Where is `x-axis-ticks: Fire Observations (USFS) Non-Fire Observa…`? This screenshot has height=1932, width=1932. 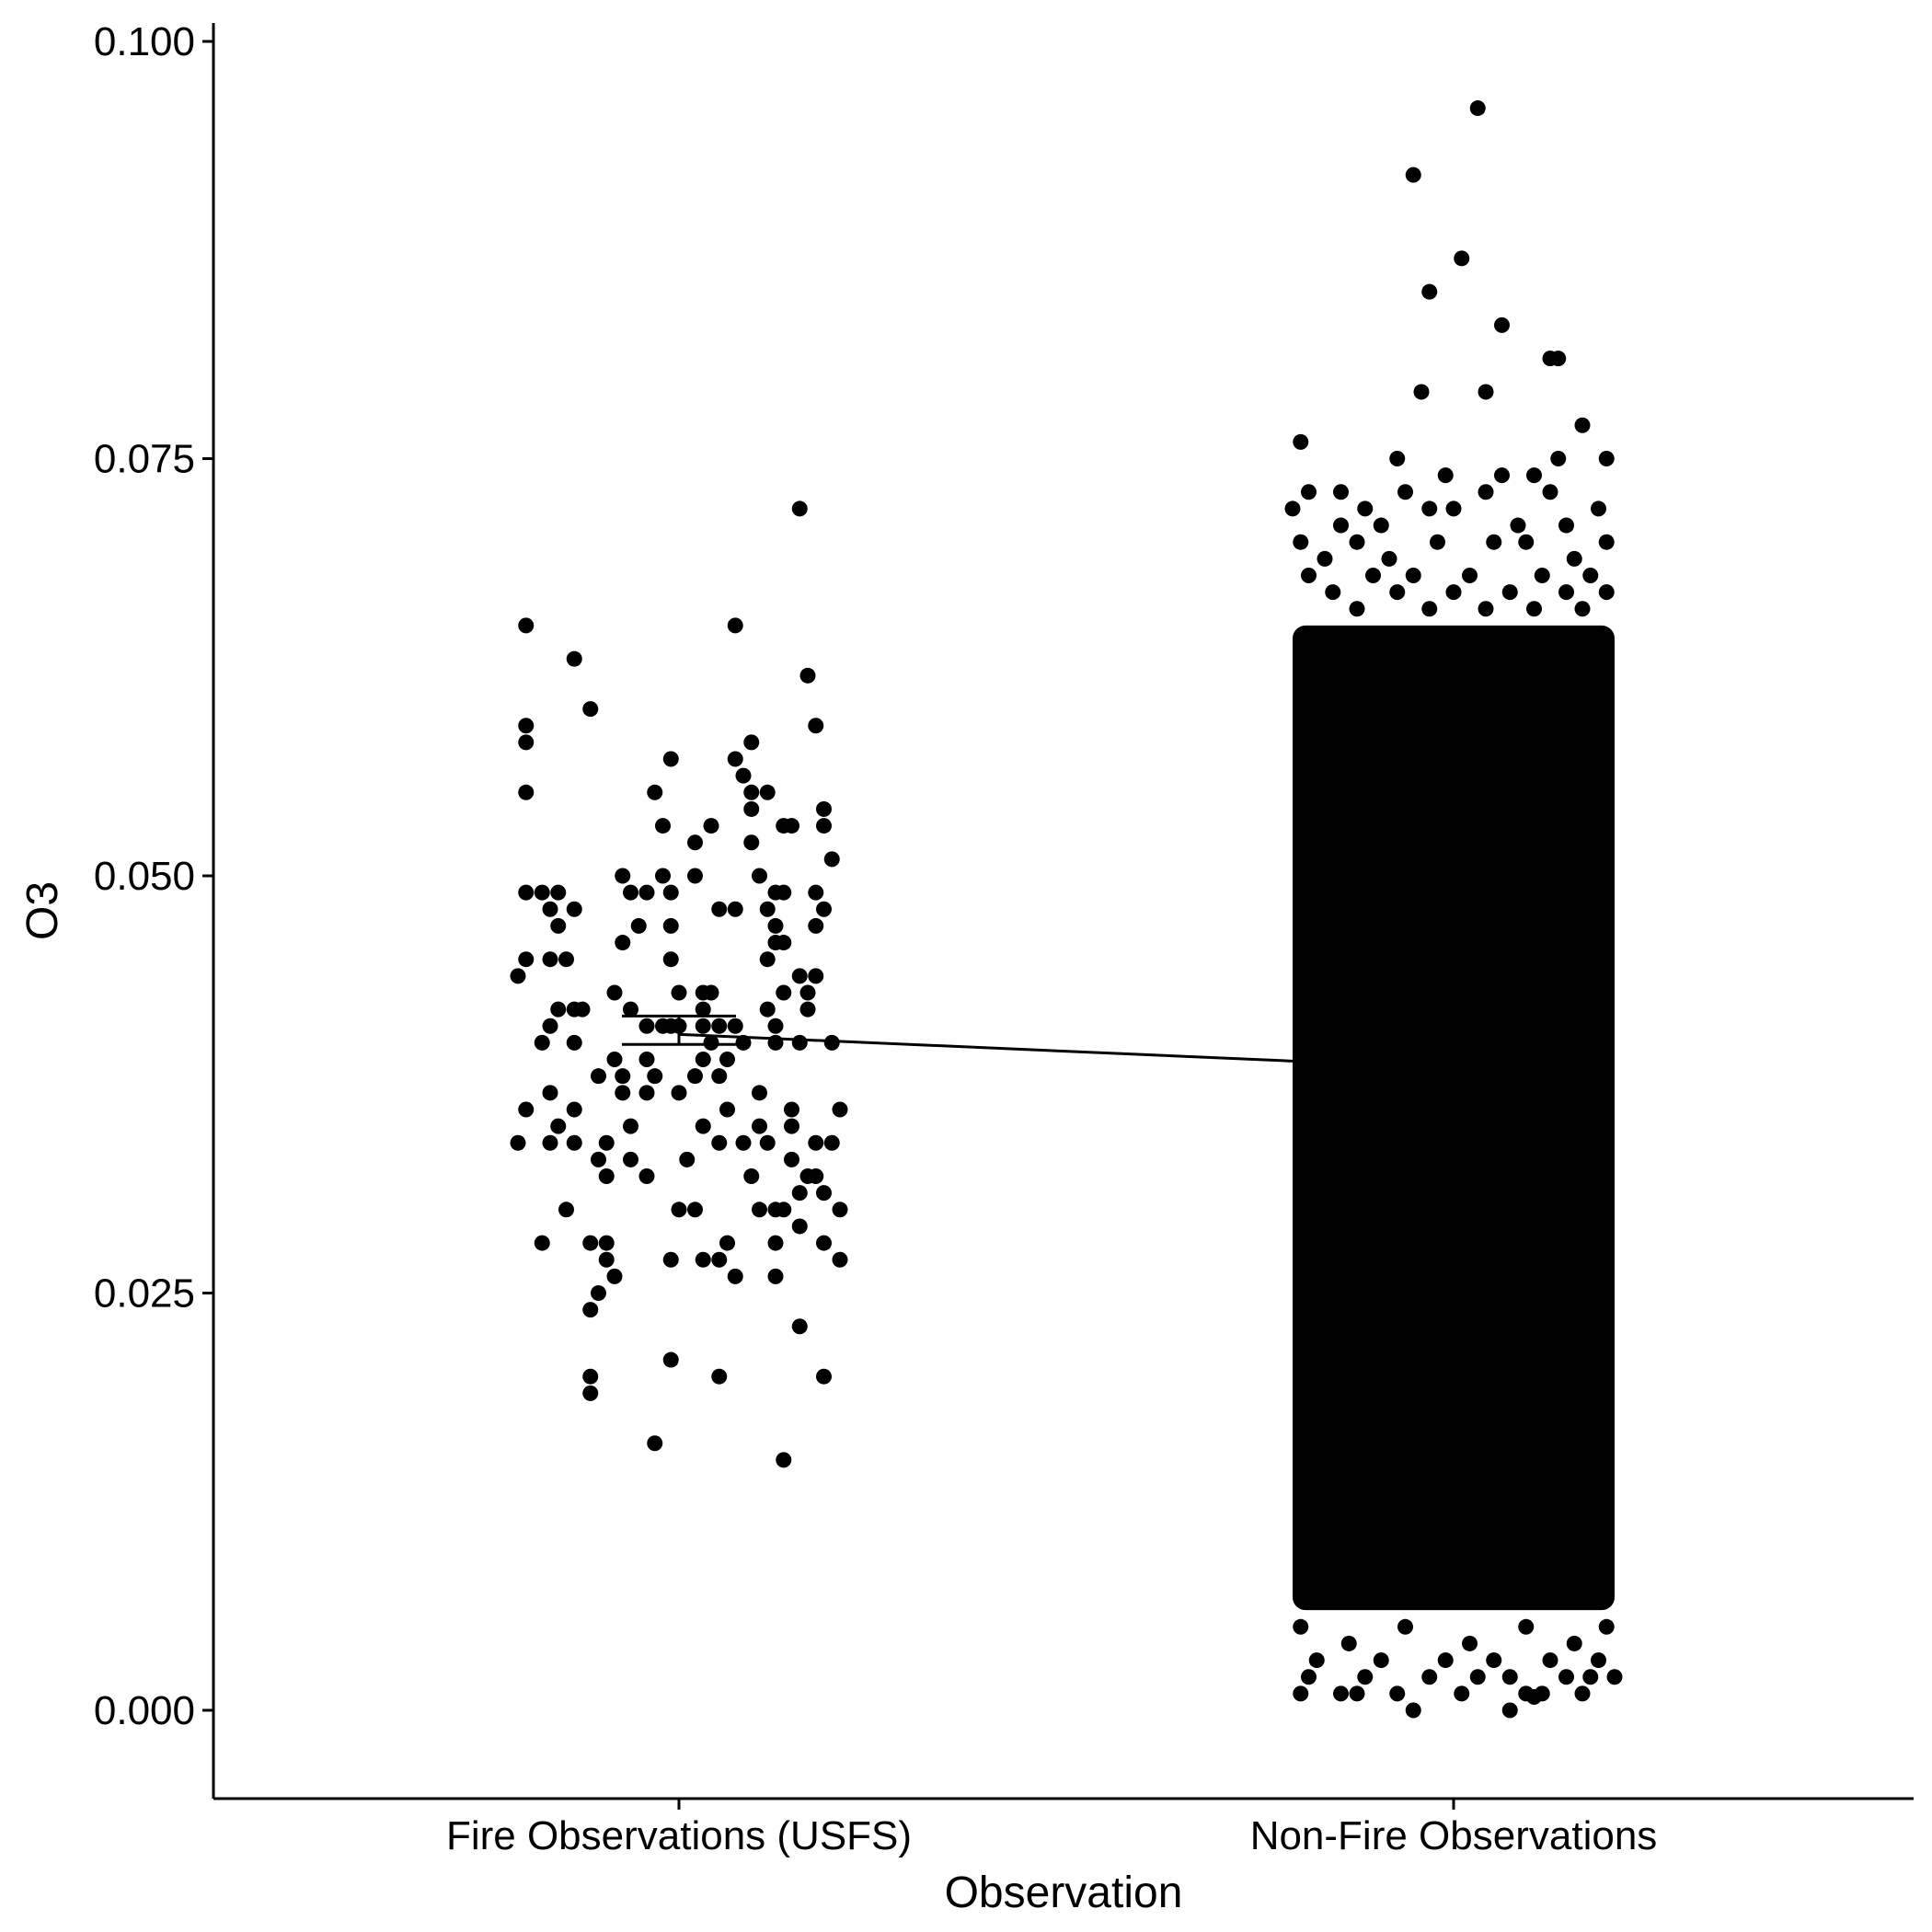 x-axis-ticks: Fire Observations (USFS) Non-Fire Observa… is located at coordinates (1051, 1828).